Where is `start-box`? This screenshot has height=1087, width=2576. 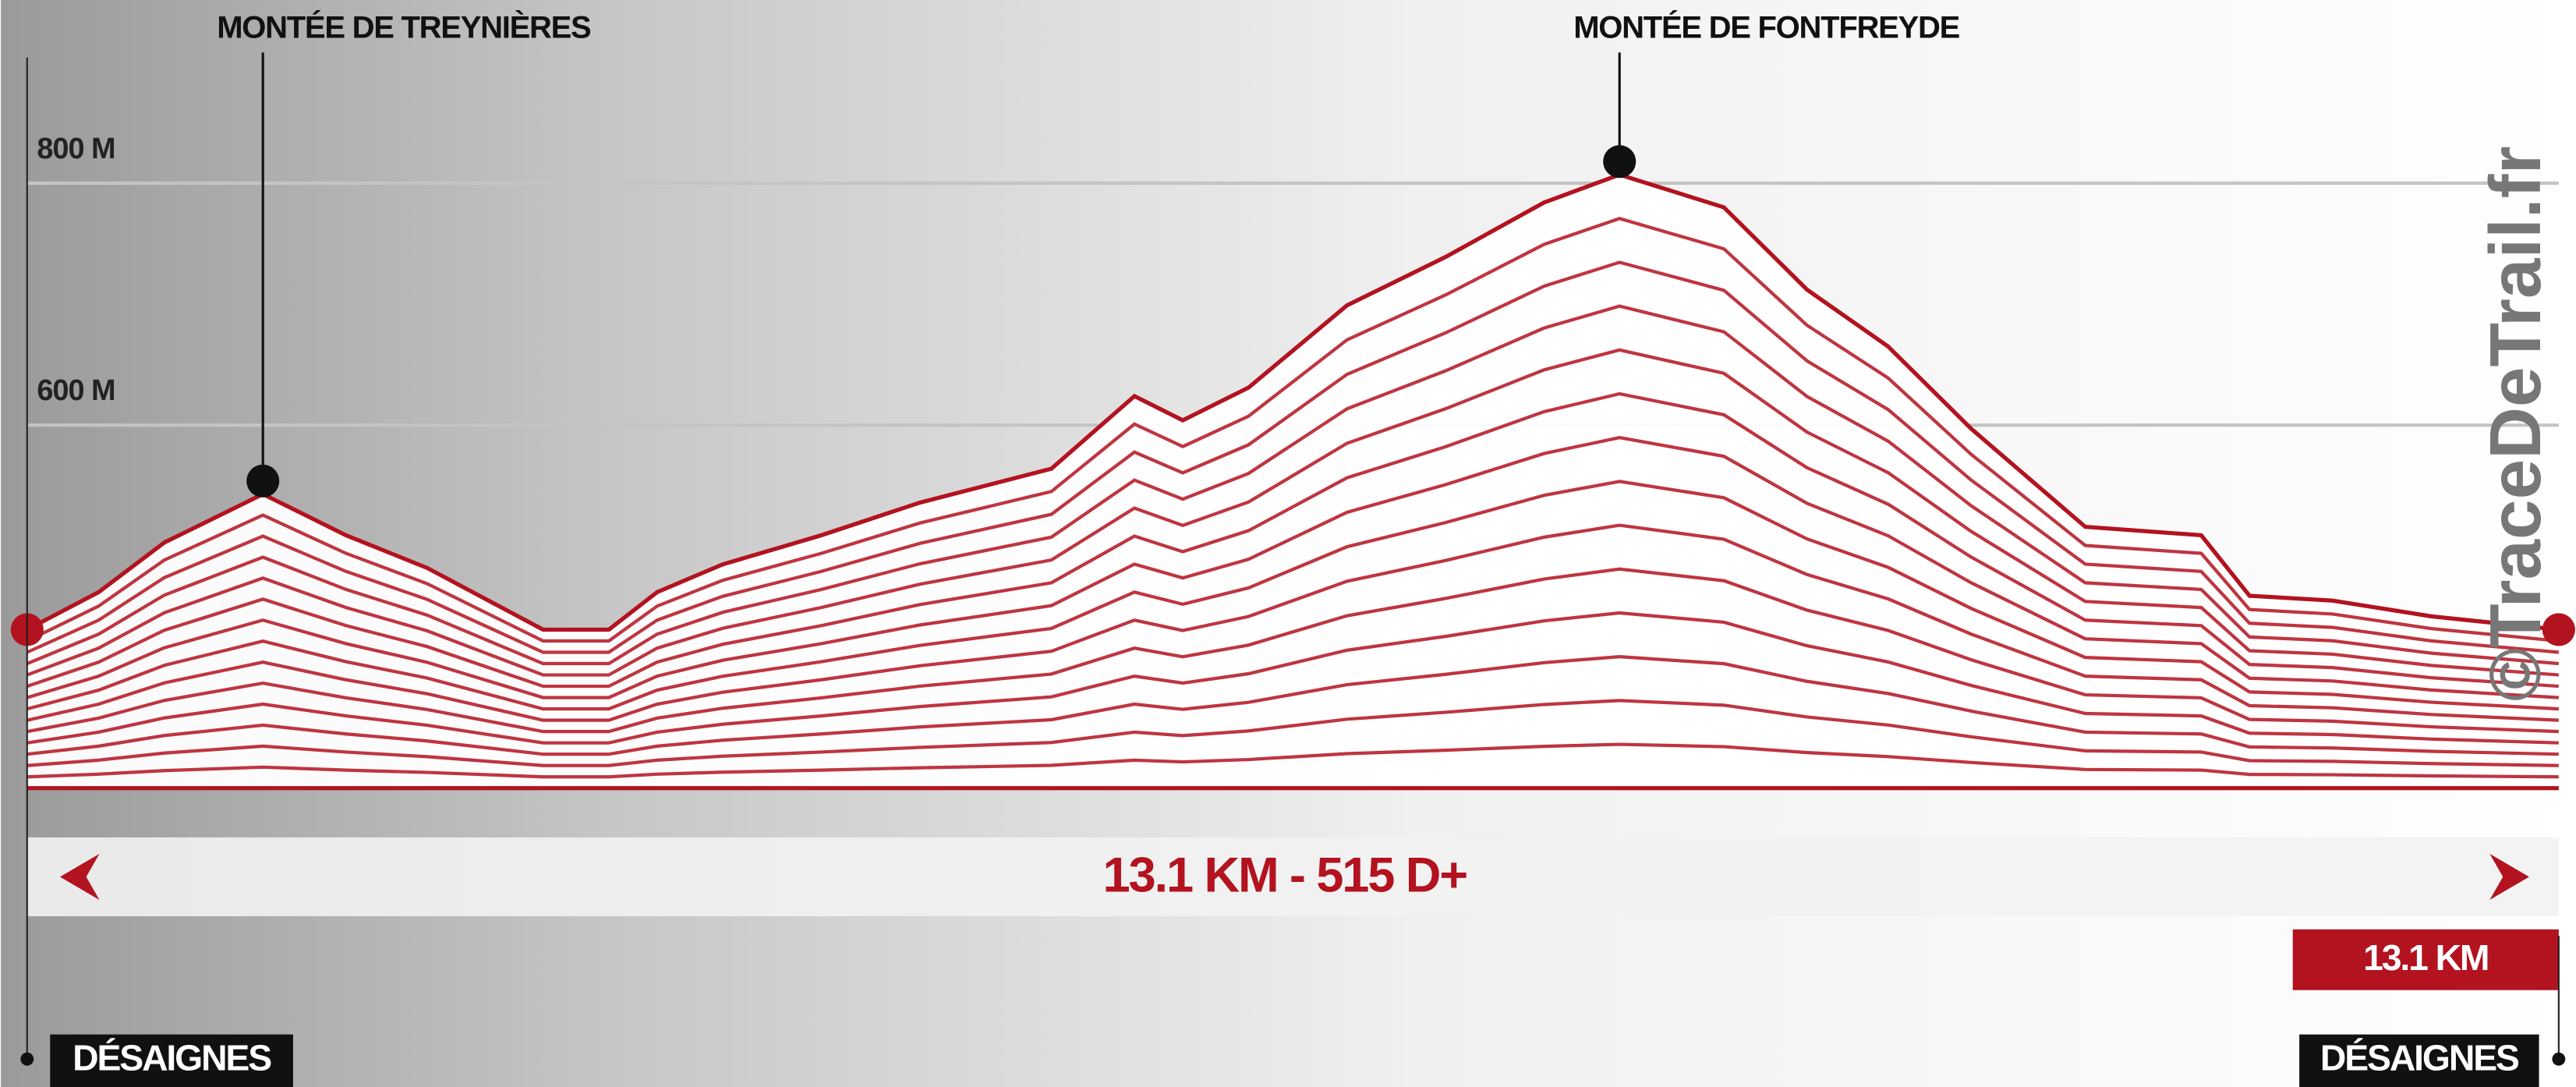
start-box is located at coordinates (171, 1060).